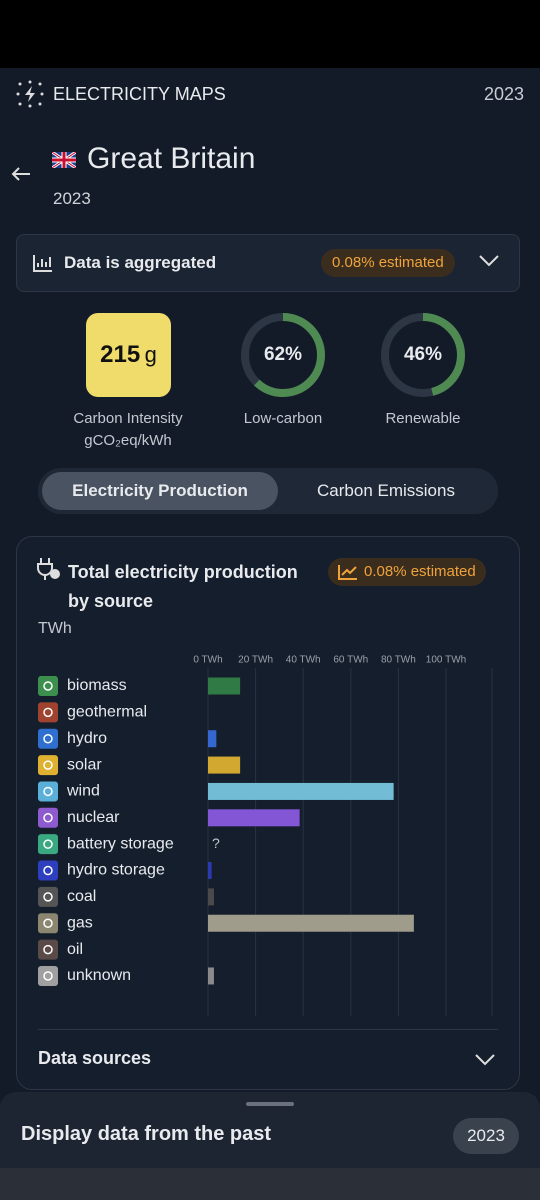 This screenshot has width=540, height=1200. Describe the element at coordinates (64, 160) in the screenshot. I see `flag` at that location.